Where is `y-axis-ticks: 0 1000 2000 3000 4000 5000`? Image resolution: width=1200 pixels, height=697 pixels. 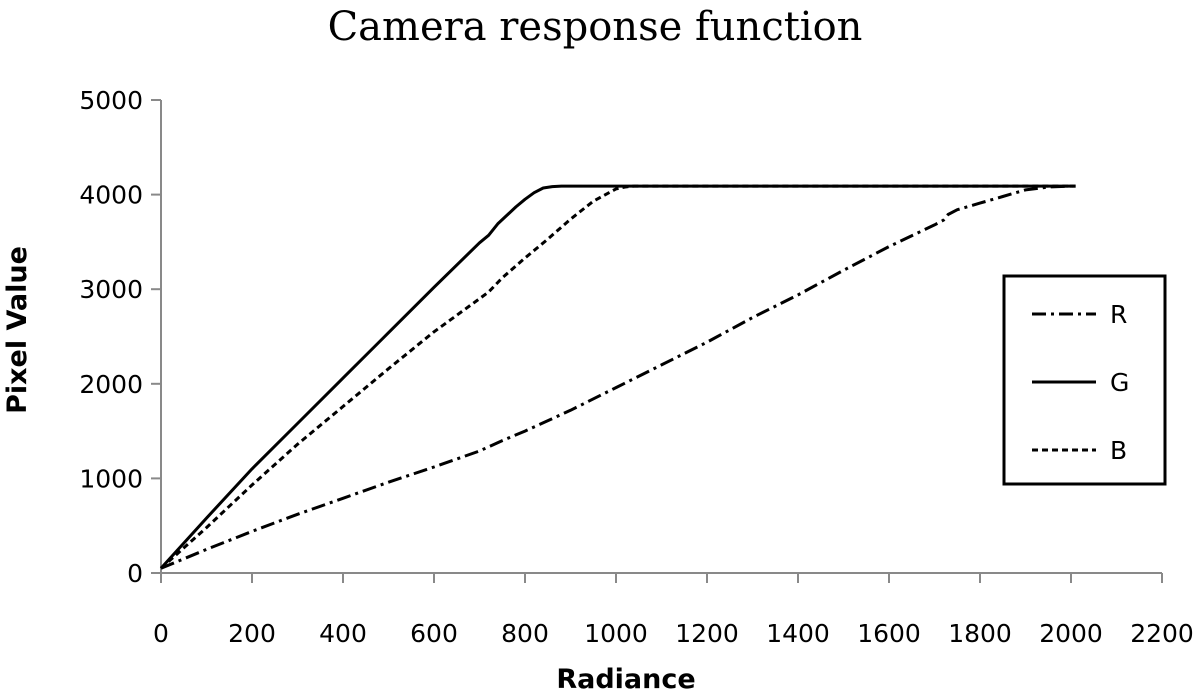 y-axis-ticks: 0 1000 2000 3000 4000 5000 is located at coordinates (120, 337).